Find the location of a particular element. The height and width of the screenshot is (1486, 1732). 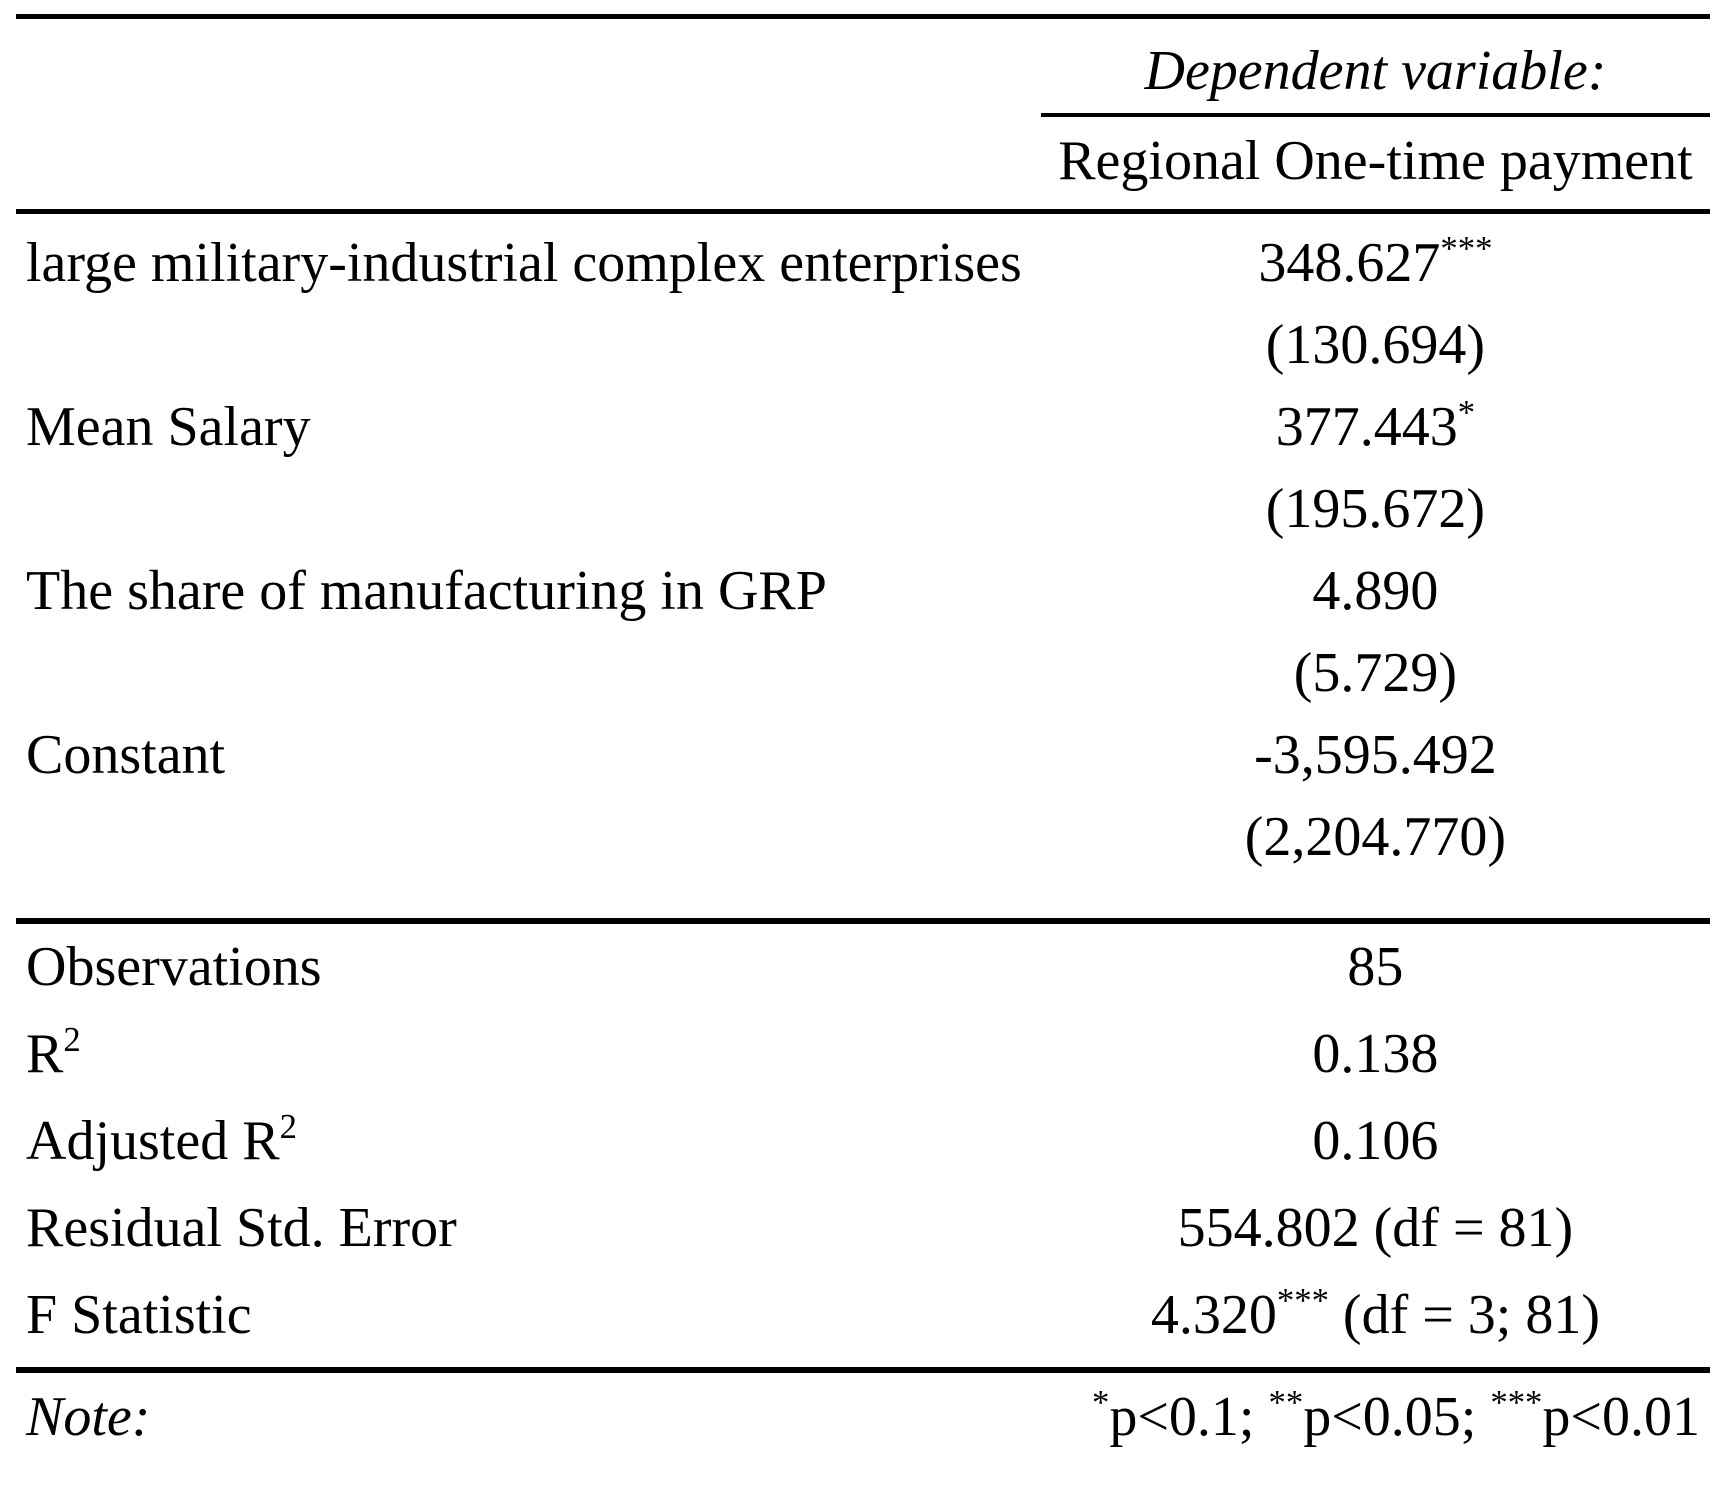

coefficient-row-manufacturing-share: The share of manufacturing in GRP 4.890 is located at coordinates (863, 591).